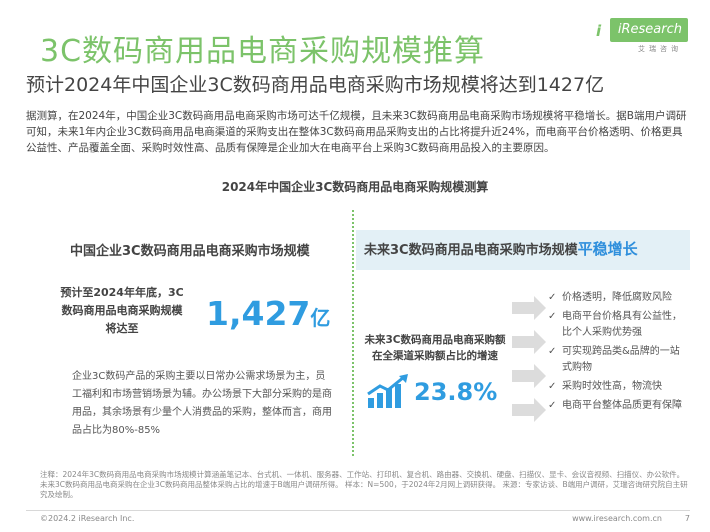  Describe the element at coordinates (607, 249) in the screenshot. I see `right-heading-highlight: 平稳增长` at that location.